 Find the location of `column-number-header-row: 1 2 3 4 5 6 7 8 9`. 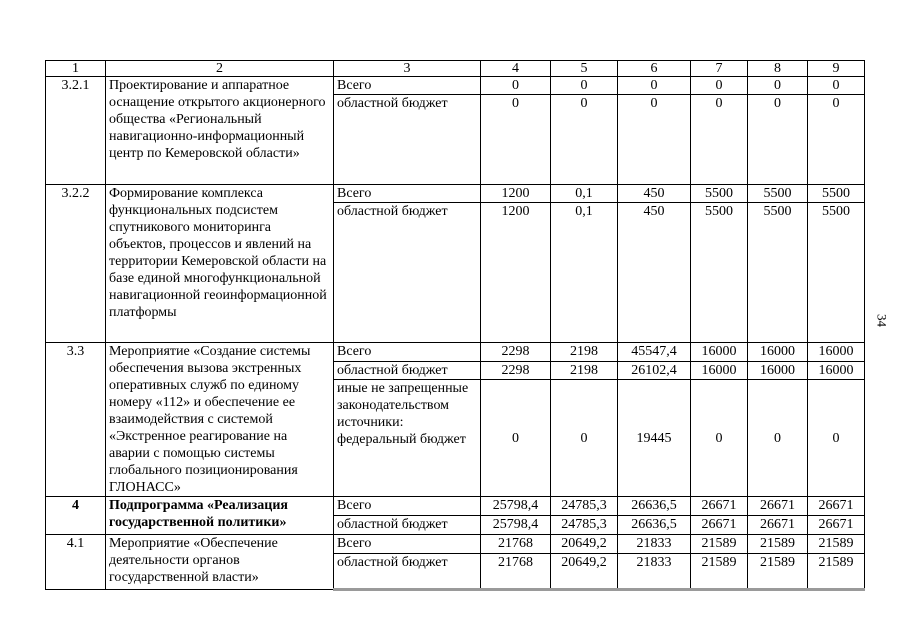

column-number-header-row: 1 2 3 4 5 6 7 8 9 is located at coordinates (455, 68).